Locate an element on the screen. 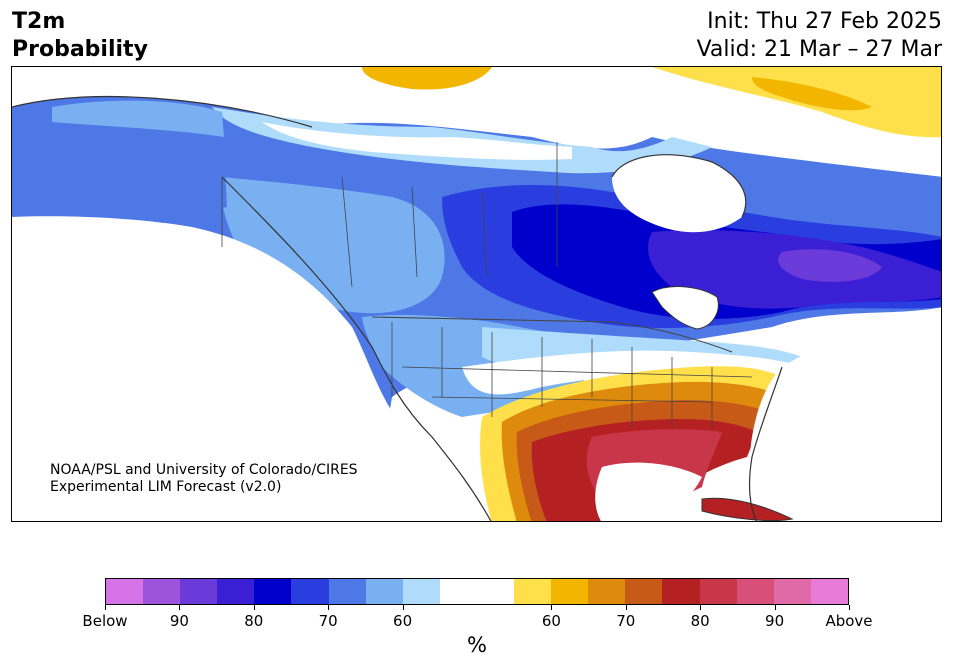 This screenshot has height=671, width=954. colorbar is located at coordinates (477, 591).